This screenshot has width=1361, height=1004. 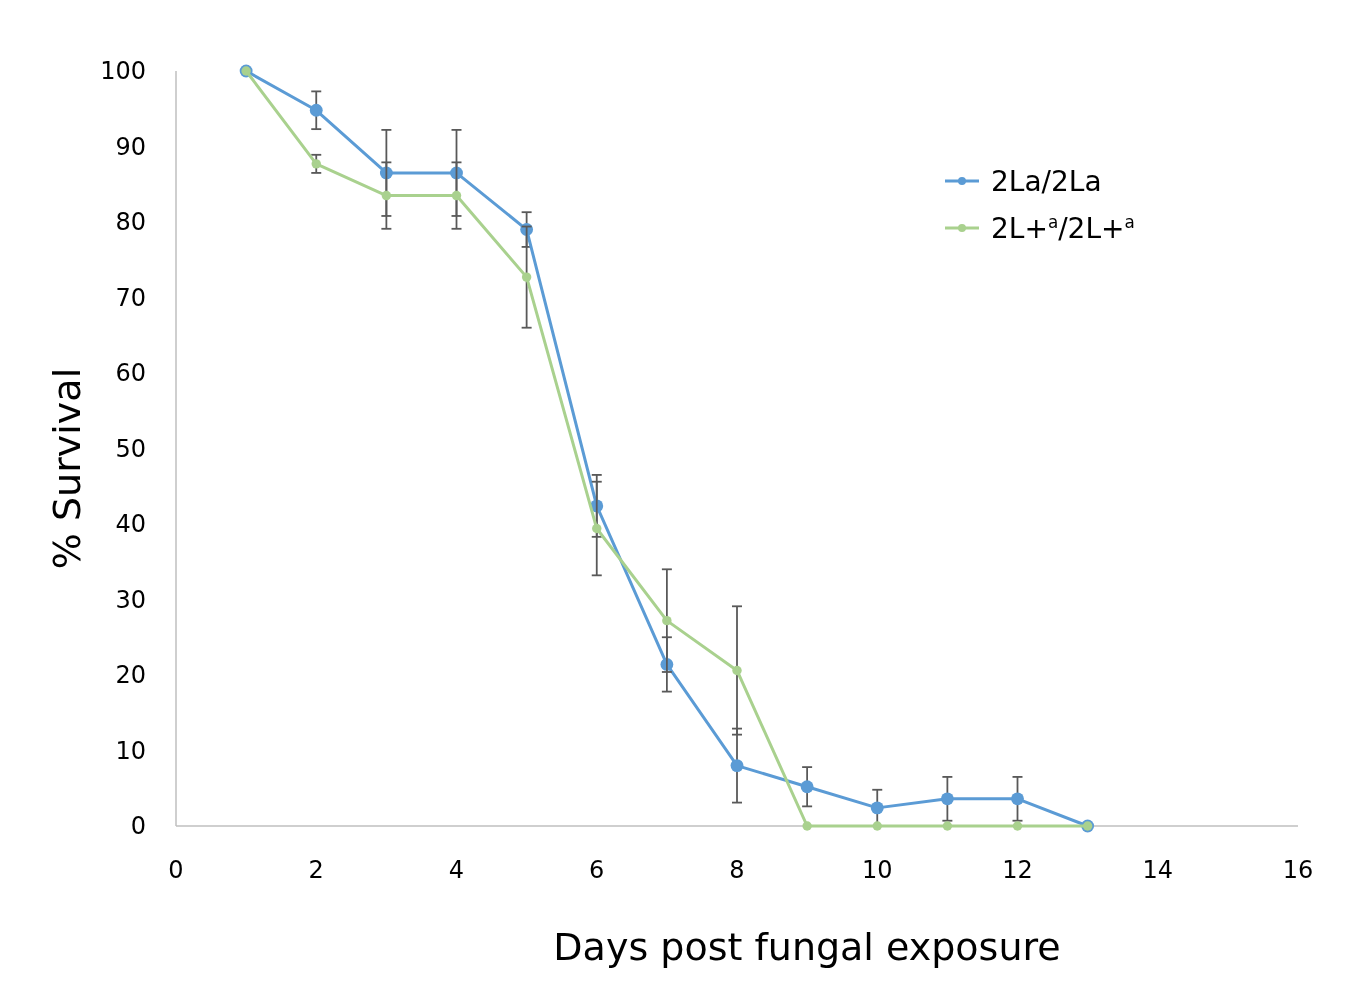 I want to click on x-tick-label: 14, so click(x=1158, y=870).